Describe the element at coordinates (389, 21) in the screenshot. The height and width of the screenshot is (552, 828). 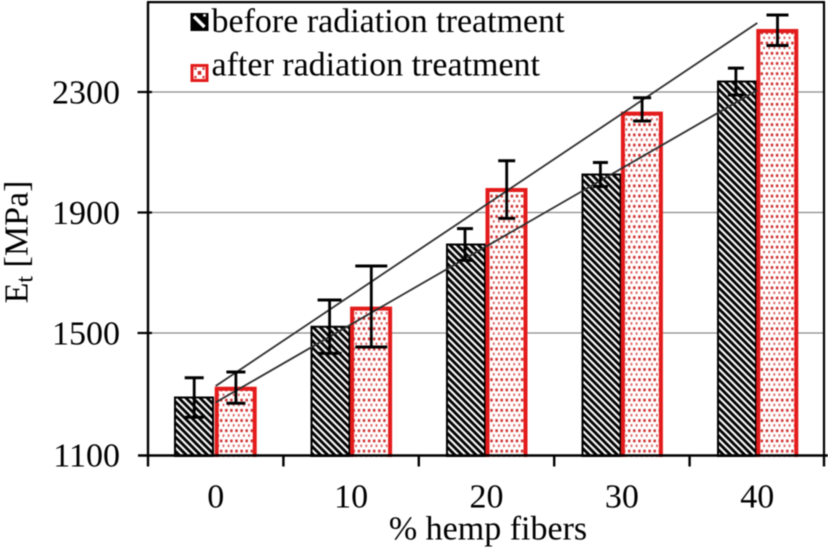
I see `svg-text: before radiation treatment` at that location.